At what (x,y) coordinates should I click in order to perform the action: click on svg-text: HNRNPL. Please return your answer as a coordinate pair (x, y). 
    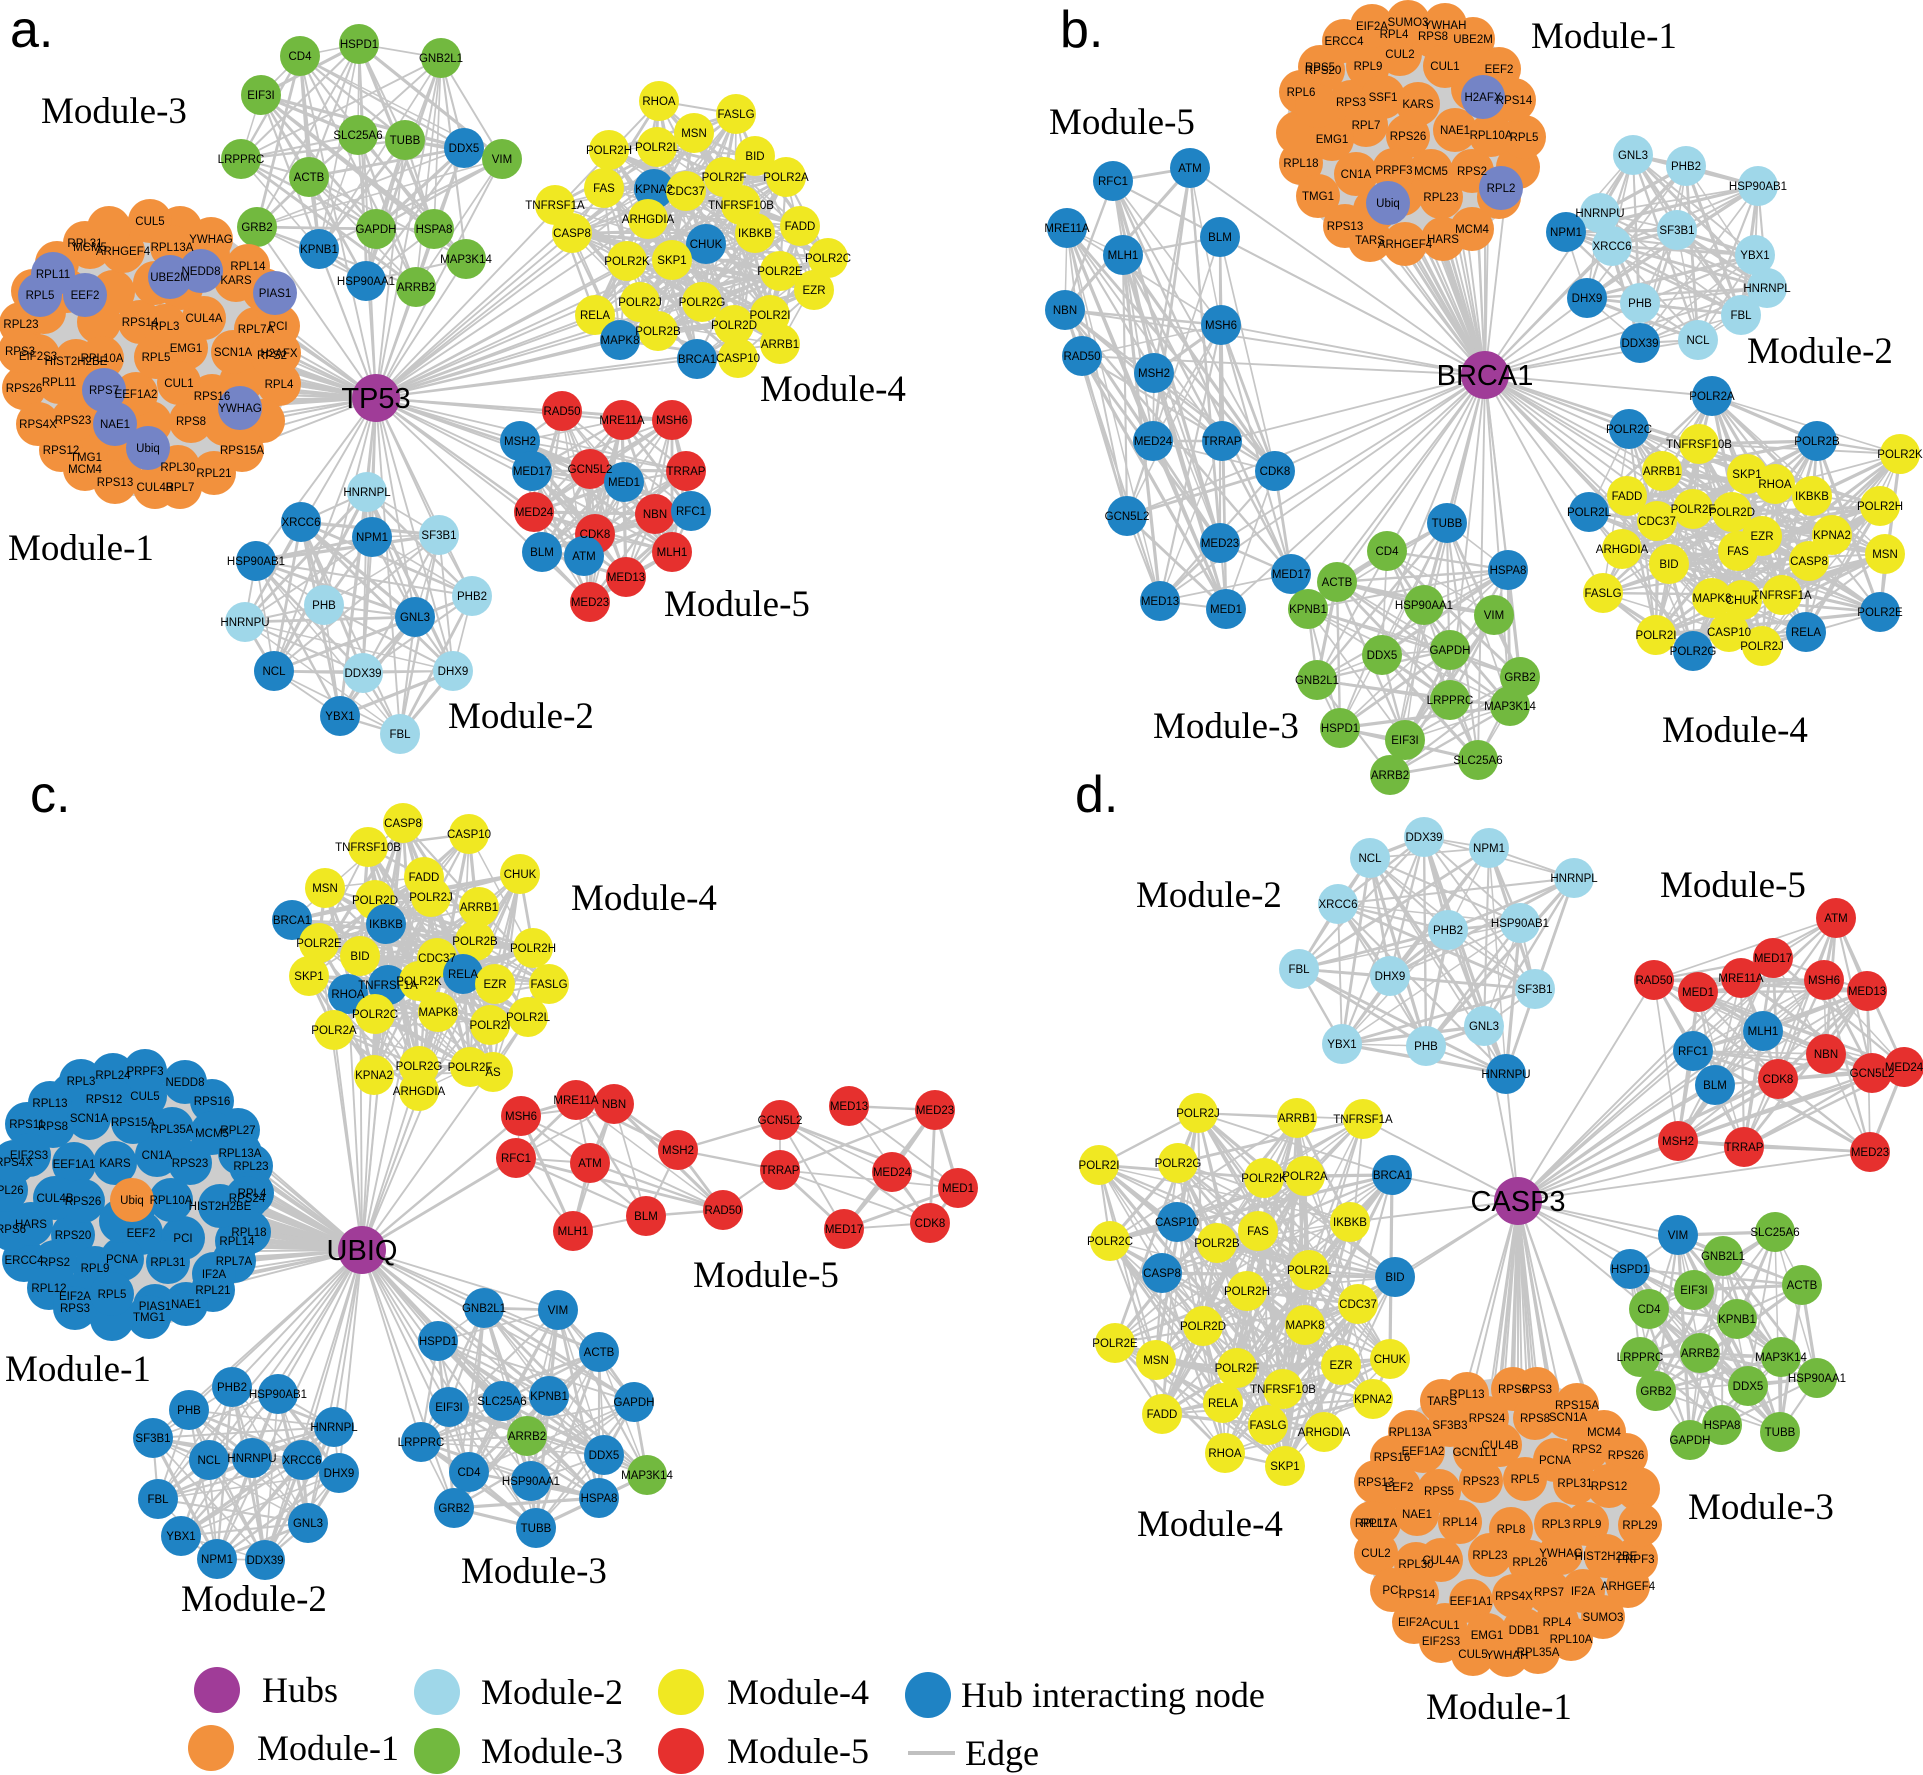
    Looking at the image, I should click on (367, 493).